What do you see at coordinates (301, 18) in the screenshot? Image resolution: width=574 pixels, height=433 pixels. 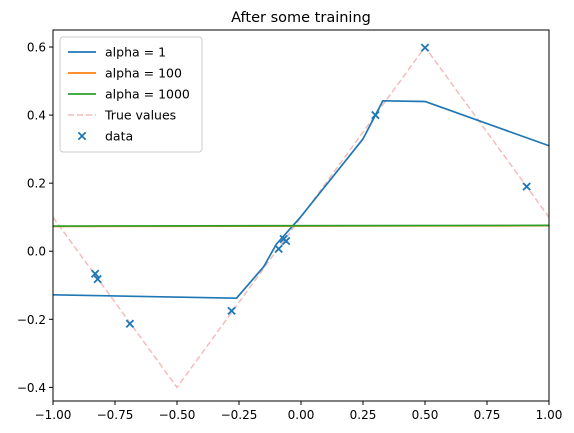 I see `chart-title: After some training` at bounding box center [301, 18].